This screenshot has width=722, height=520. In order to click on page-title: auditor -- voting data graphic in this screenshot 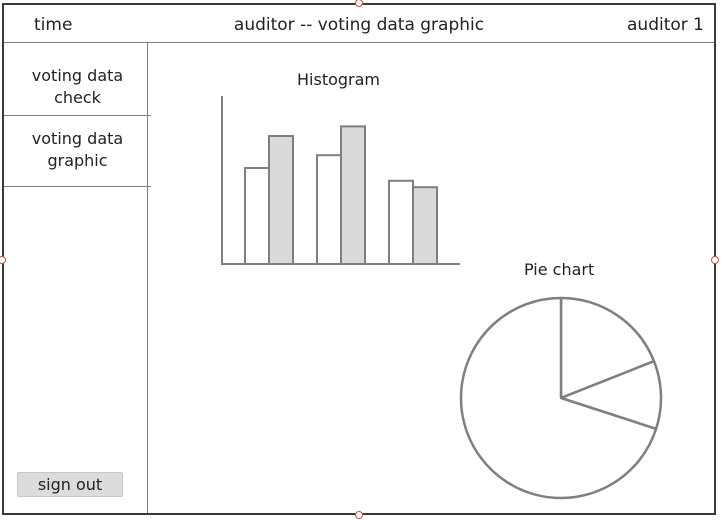, I will do `click(359, 25)`.